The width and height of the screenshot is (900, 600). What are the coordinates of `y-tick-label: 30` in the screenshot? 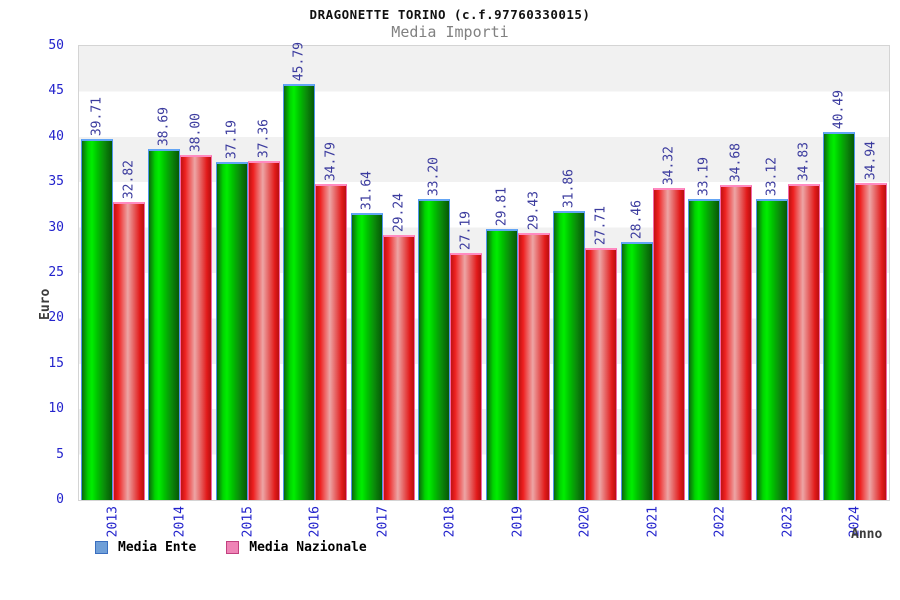 It's located at (56, 227).